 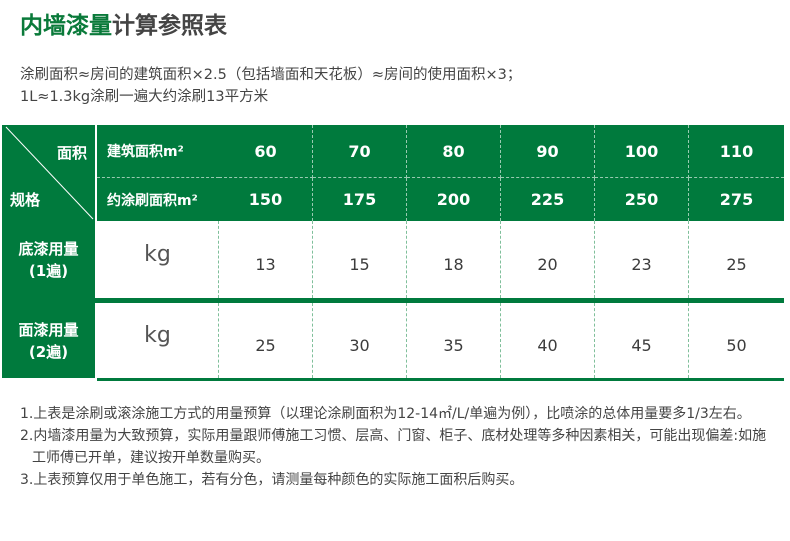 I want to click on consumption-value: 50, so click(x=736, y=340).